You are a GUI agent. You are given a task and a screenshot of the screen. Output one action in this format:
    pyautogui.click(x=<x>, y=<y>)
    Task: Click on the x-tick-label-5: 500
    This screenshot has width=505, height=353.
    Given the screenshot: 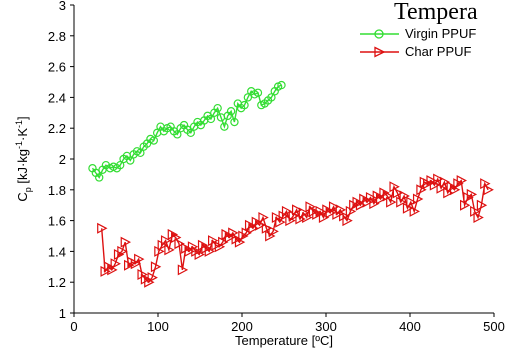 What is the action you would take?
    pyautogui.click(x=494, y=326)
    